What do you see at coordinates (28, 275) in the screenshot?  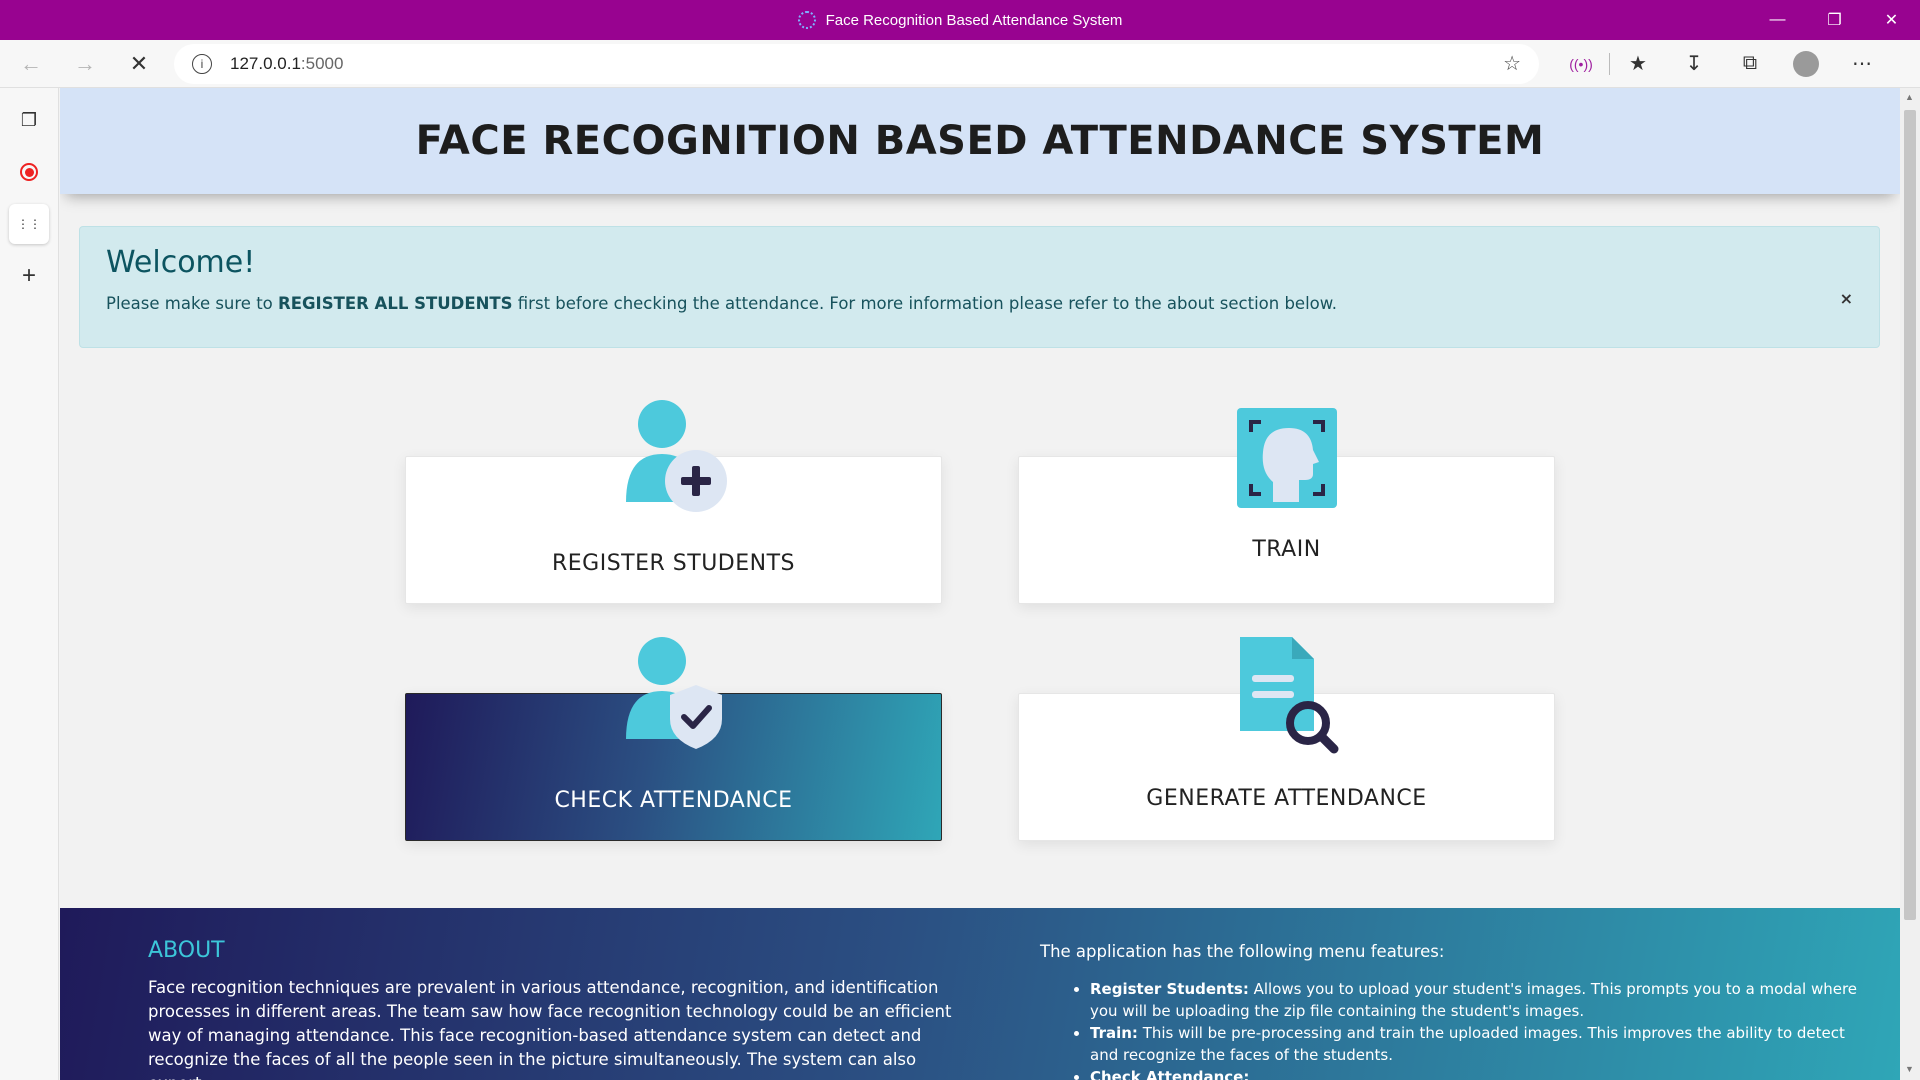 I see `add-sidebar-icon: +` at bounding box center [28, 275].